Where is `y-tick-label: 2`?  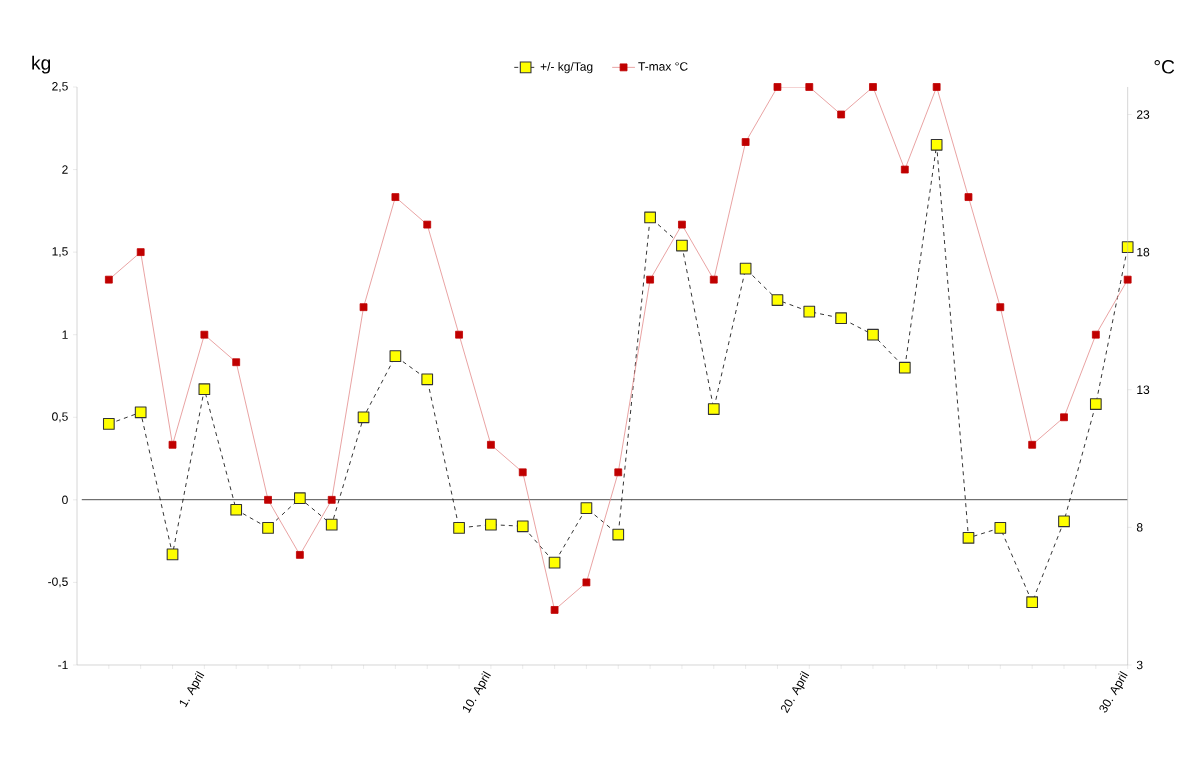 y-tick-label: 2 is located at coordinates (65, 169).